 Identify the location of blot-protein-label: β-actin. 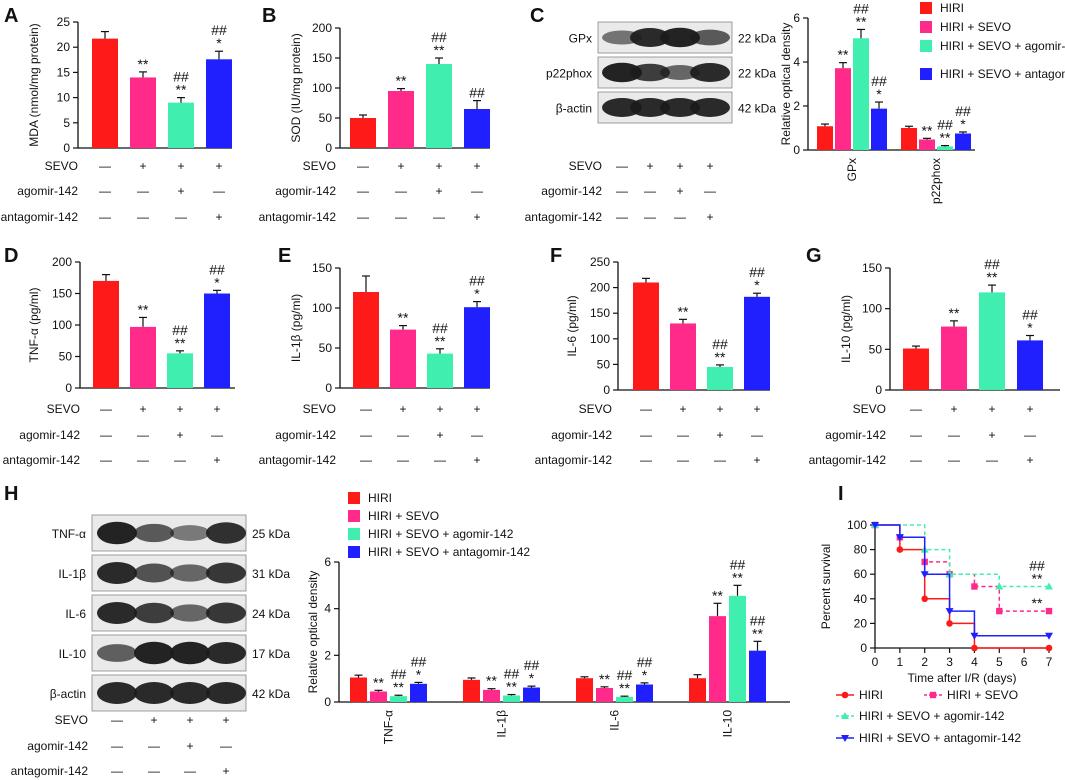
(574, 109).